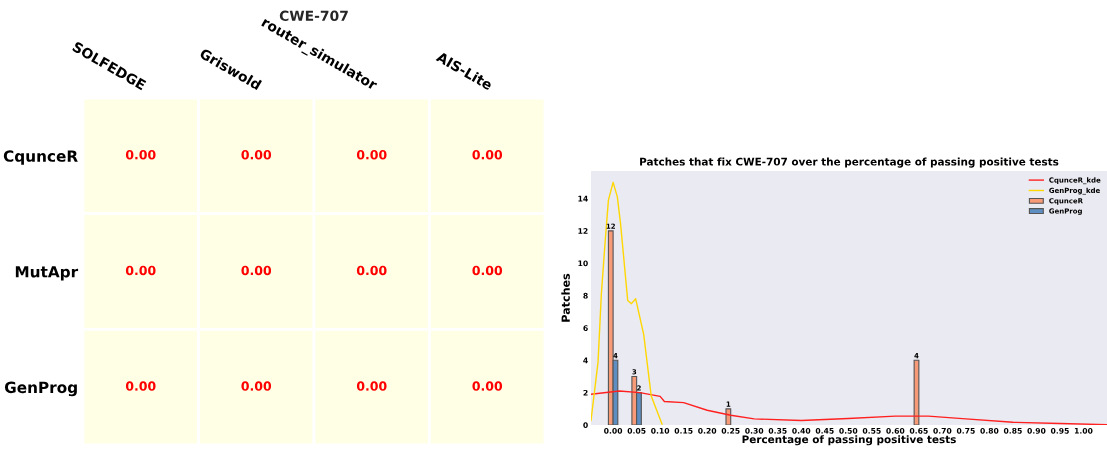 The image size is (1107, 450). What do you see at coordinates (849, 440) in the screenshot?
I see `x-axis-title: Percentage of passing positive tests` at bounding box center [849, 440].